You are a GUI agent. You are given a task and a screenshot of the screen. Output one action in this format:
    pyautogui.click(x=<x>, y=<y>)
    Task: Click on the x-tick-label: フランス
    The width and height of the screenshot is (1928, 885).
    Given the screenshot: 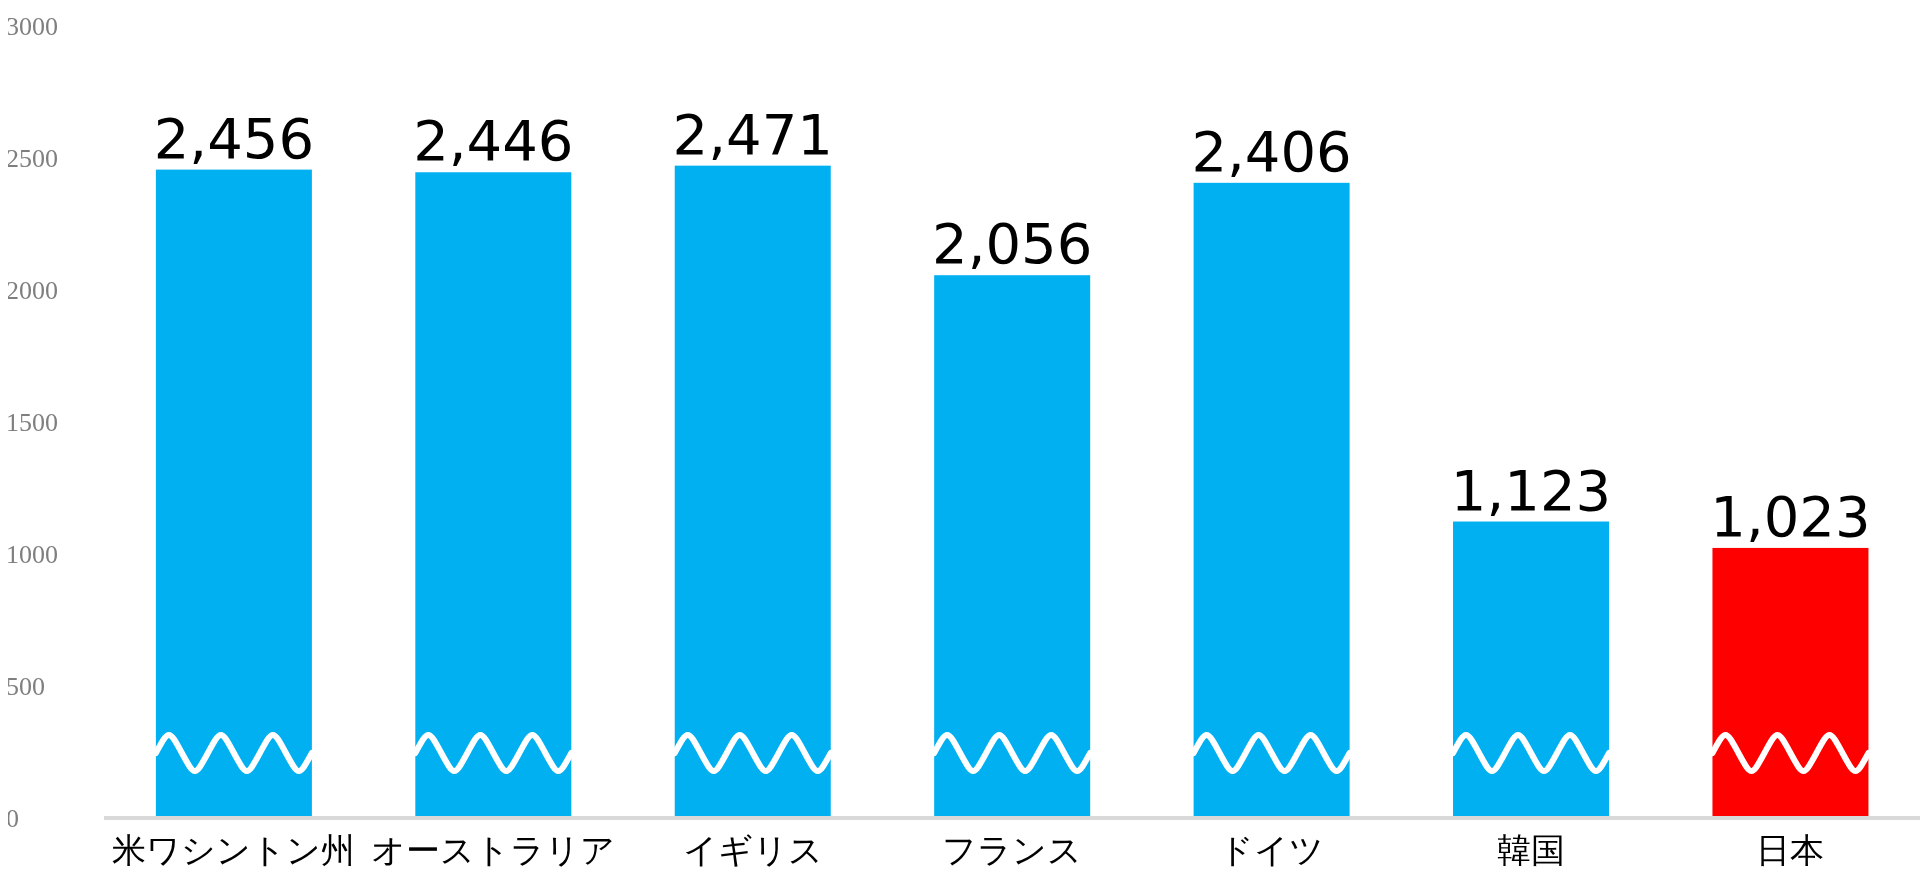 What is the action you would take?
    pyautogui.click(x=1012, y=850)
    